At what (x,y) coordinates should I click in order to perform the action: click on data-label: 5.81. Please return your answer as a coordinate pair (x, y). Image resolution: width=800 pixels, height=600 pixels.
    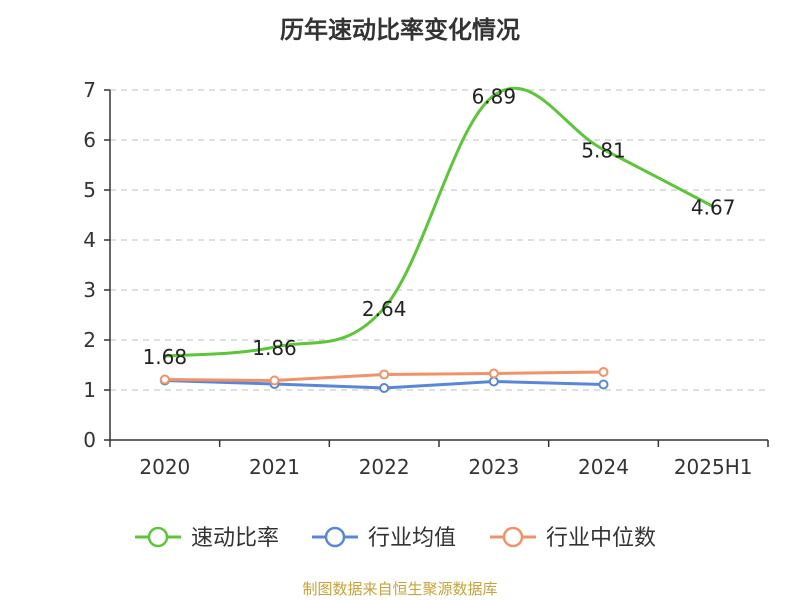
    Looking at the image, I should click on (603, 151).